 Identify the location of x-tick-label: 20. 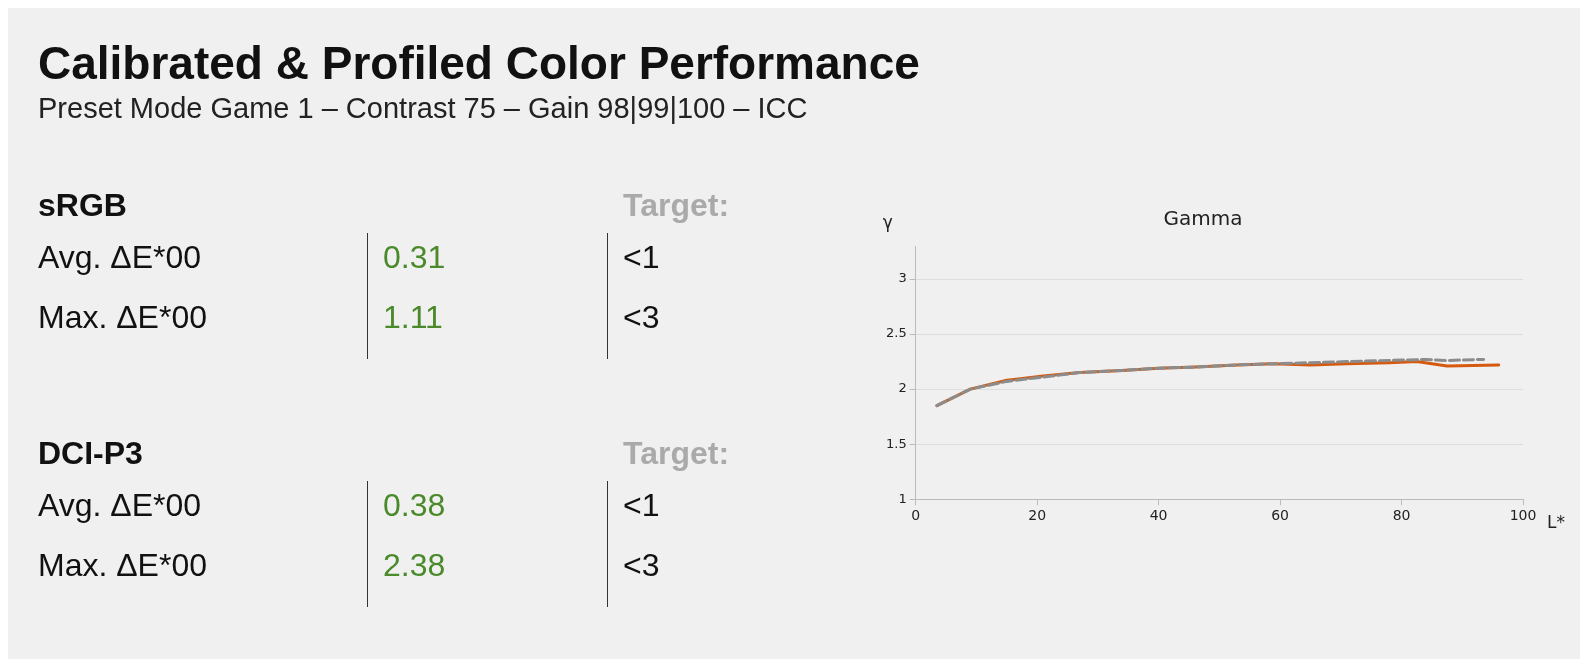
(1037, 515).